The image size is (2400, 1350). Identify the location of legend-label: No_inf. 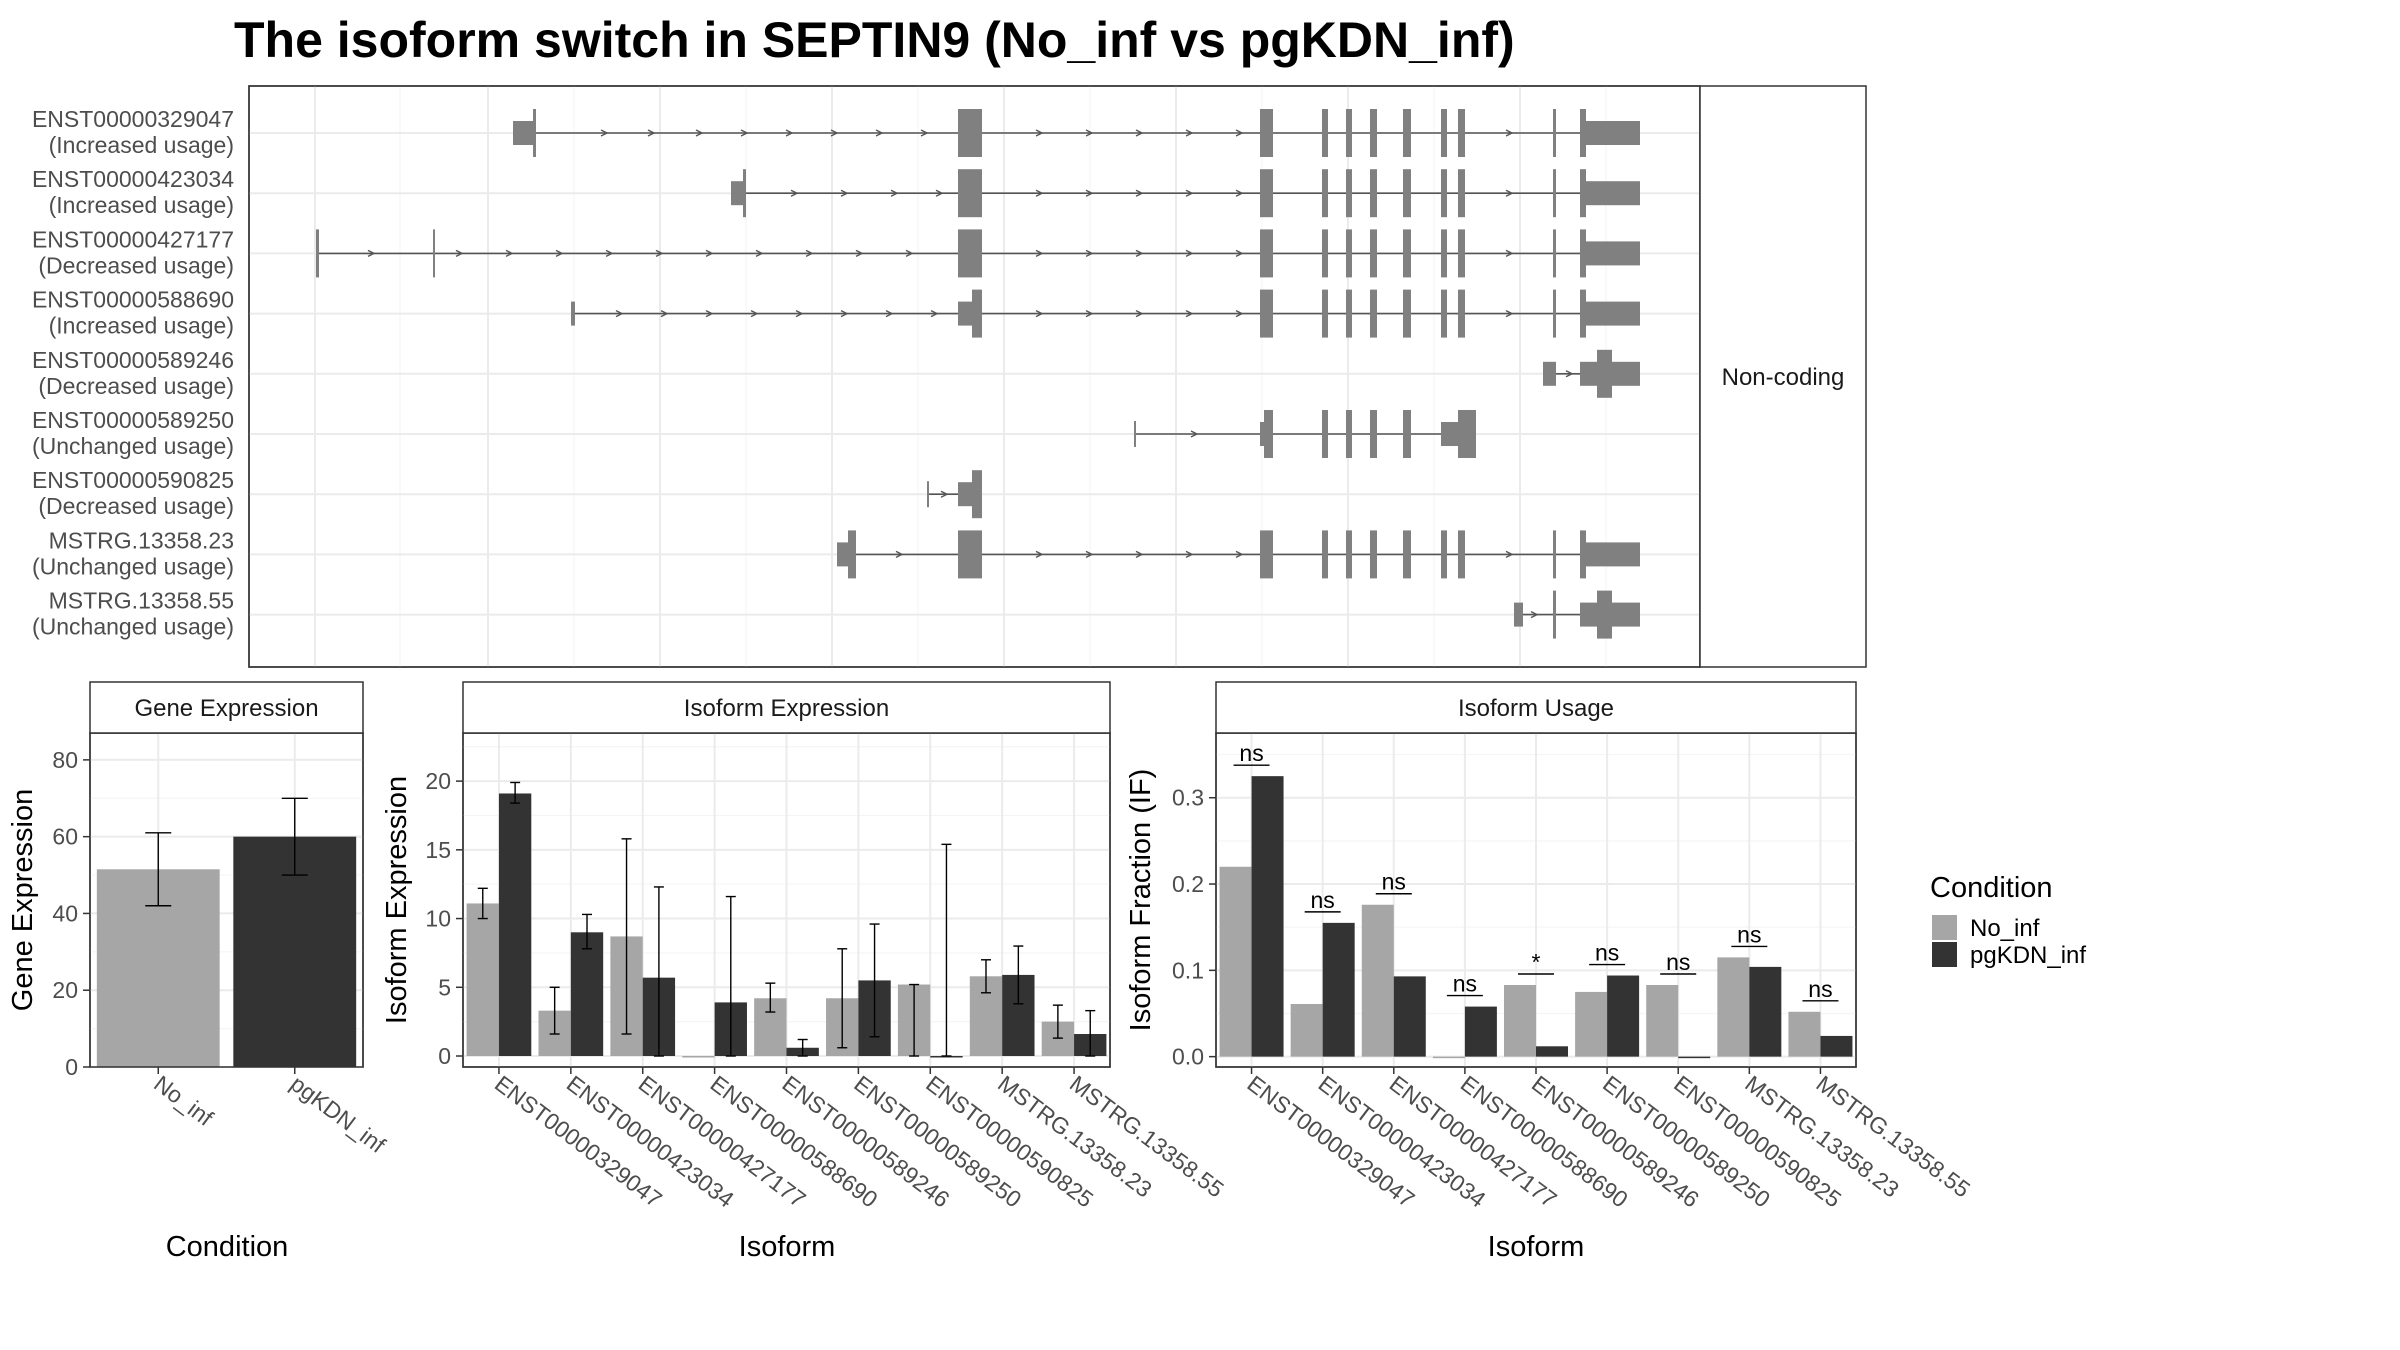
(2005, 928).